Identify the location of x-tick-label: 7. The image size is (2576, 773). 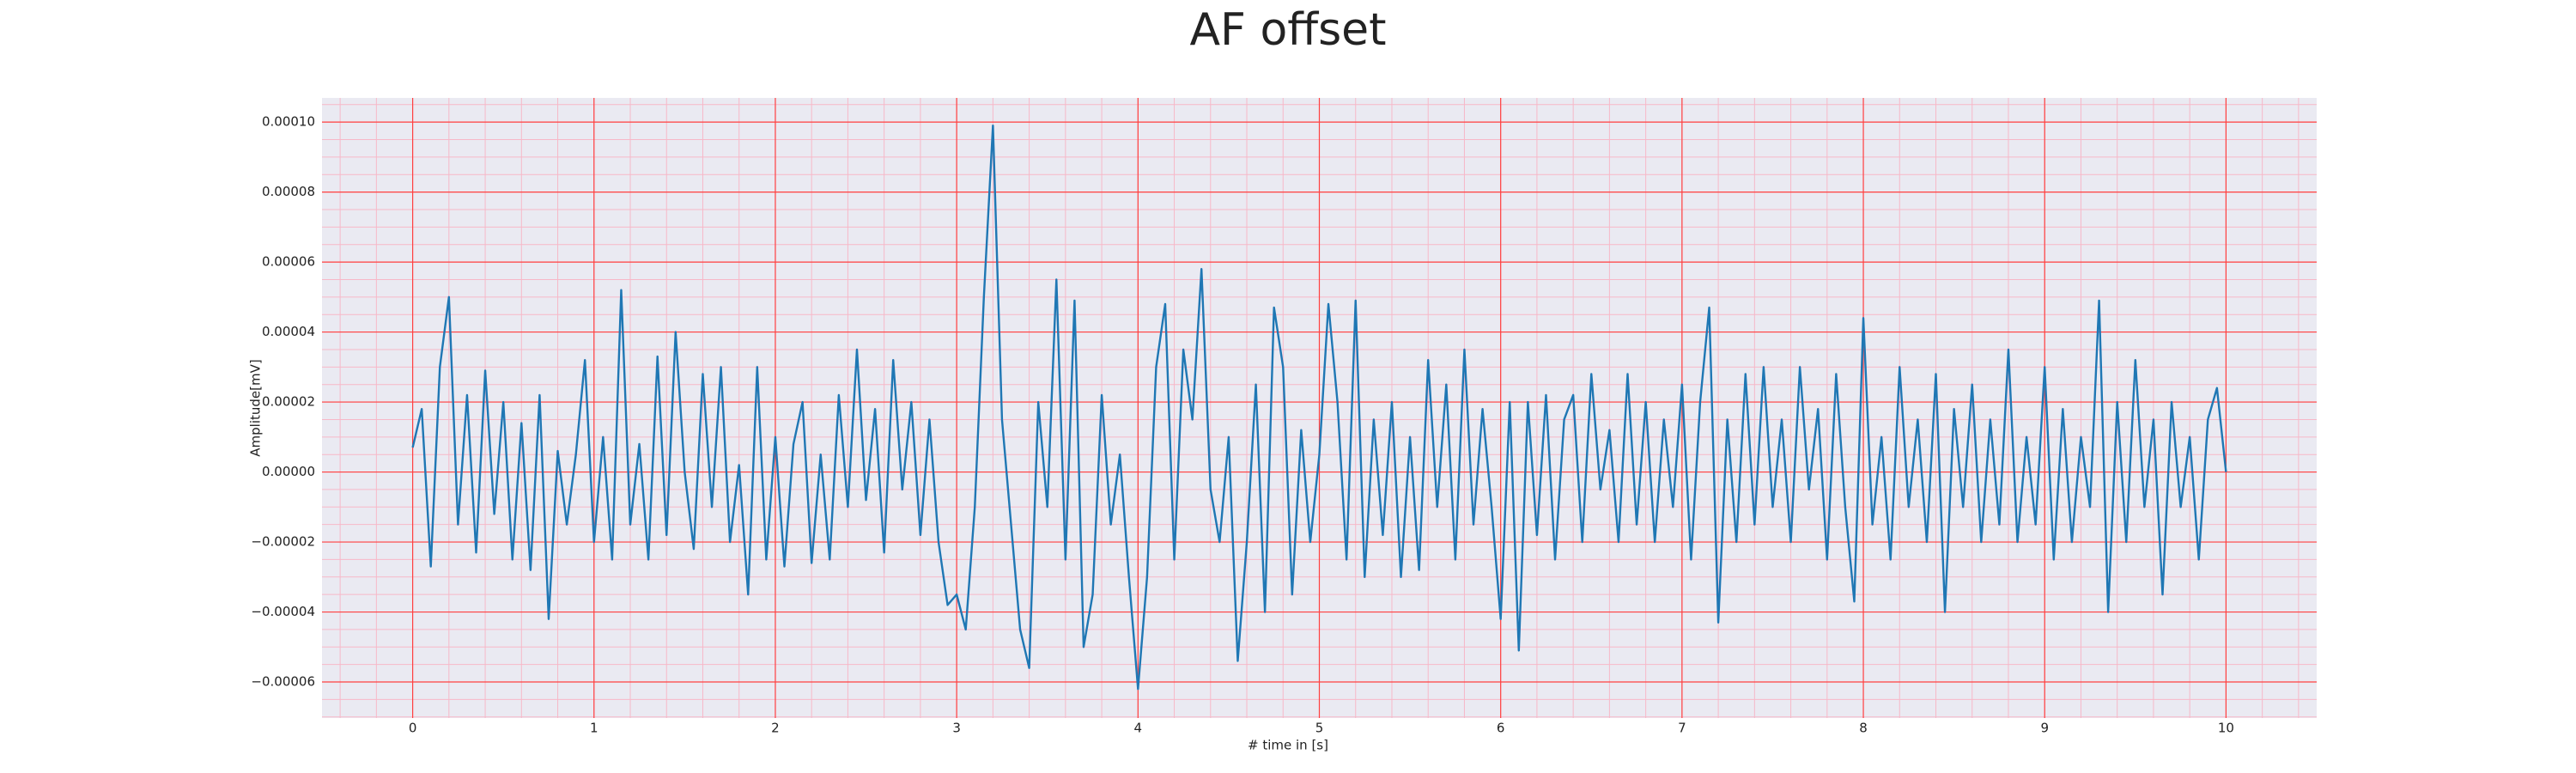
(1682, 728).